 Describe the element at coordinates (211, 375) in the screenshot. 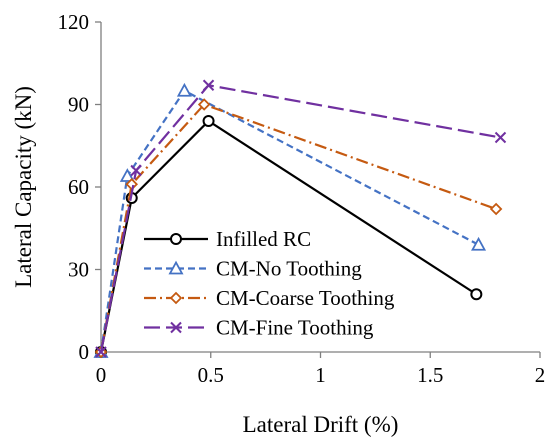

I see `x-tick-label: 0.5` at that location.